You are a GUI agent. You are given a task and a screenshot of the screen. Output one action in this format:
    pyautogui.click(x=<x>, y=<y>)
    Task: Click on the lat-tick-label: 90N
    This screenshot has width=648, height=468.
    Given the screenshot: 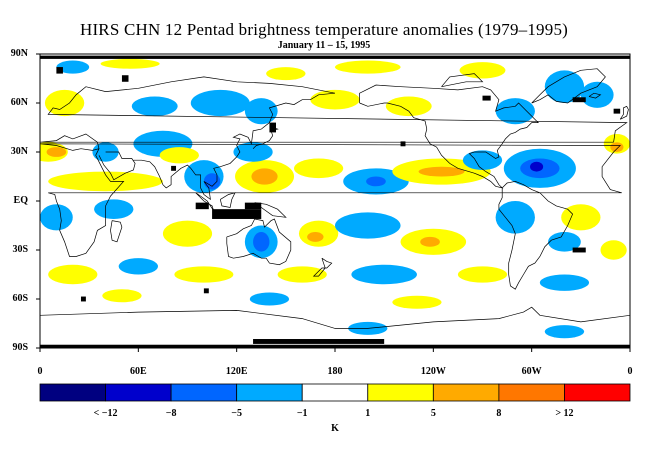 What is the action you would take?
    pyautogui.click(x=19, y=53)
    